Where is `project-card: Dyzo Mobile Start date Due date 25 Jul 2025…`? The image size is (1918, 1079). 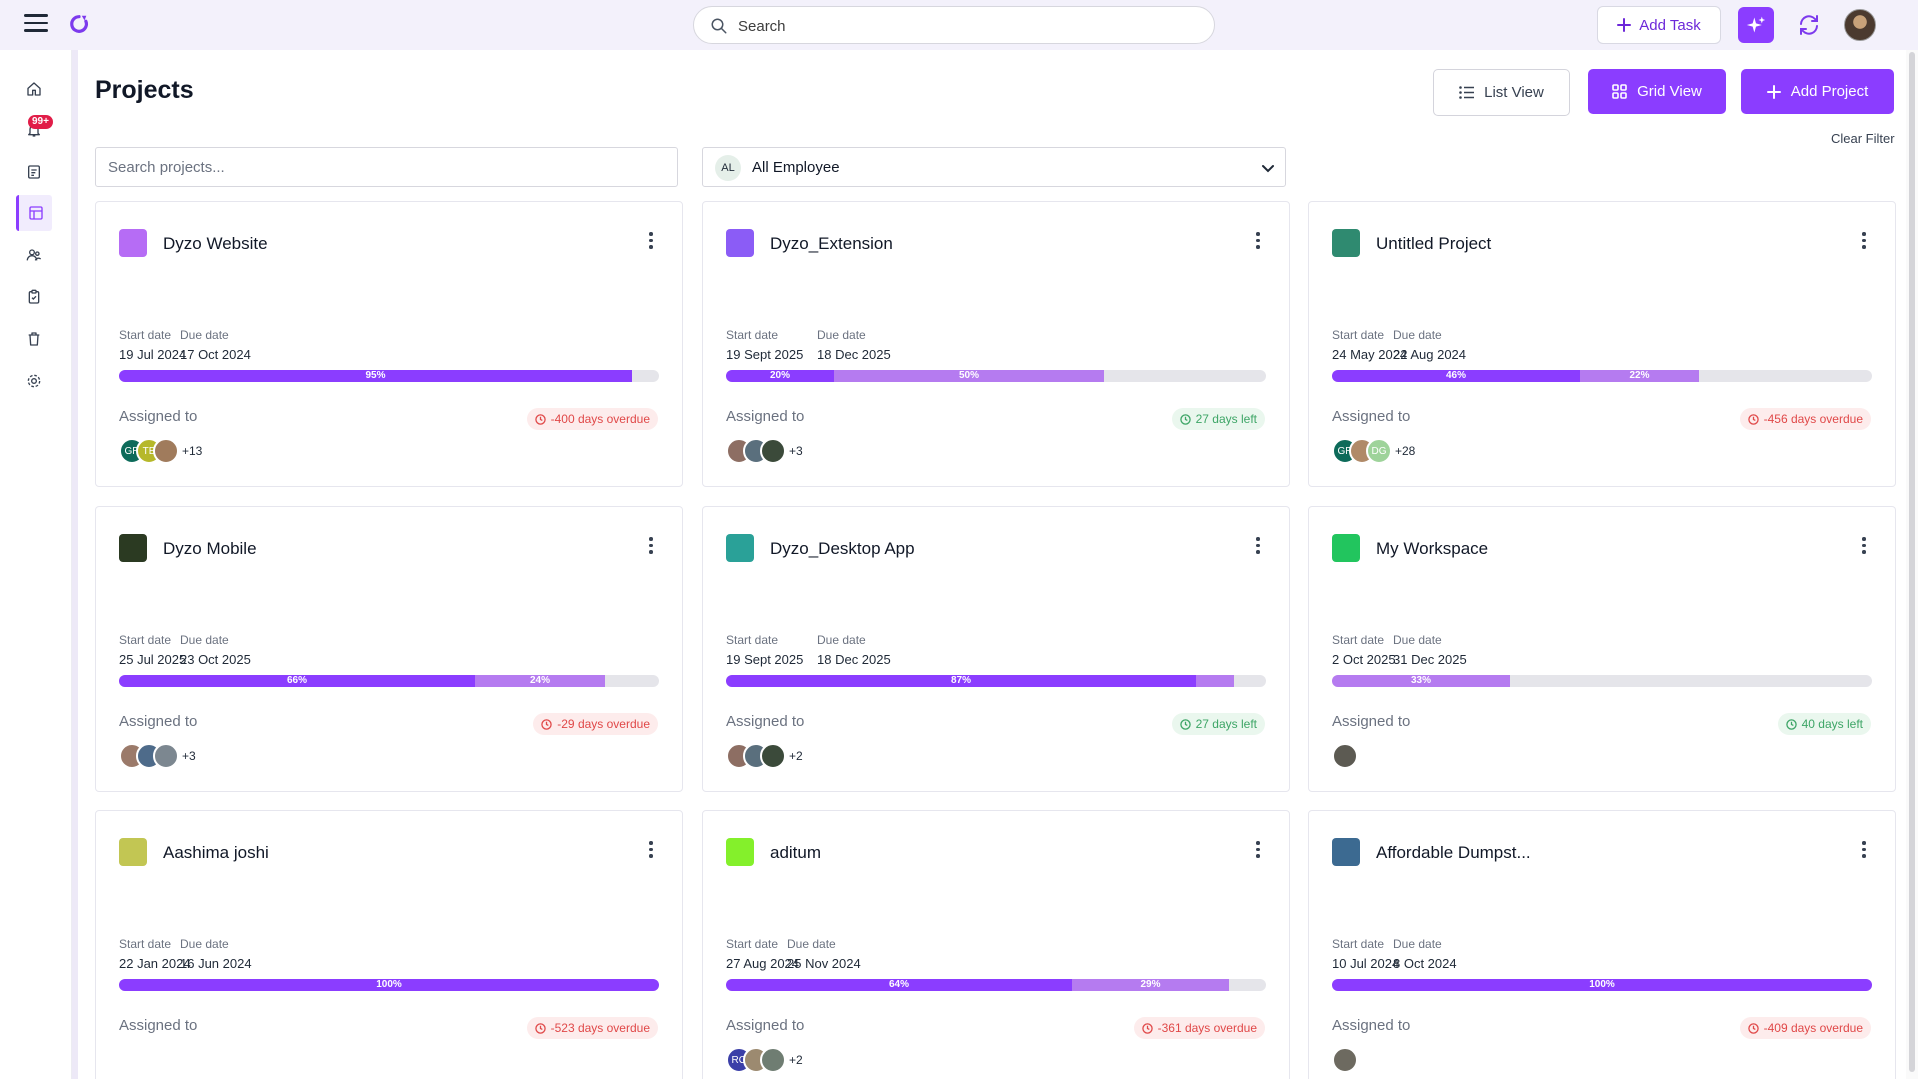
project-card: Dyzo Mobile Start date Due date 25 Jul 2025… is located at coordinates (389, 649).